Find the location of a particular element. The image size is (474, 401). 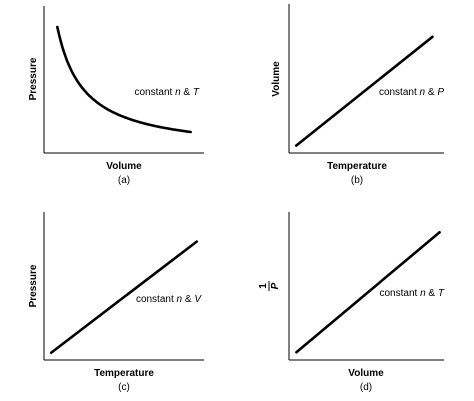

y-axis-label-denominator: P is located at coordinates (275, 285).